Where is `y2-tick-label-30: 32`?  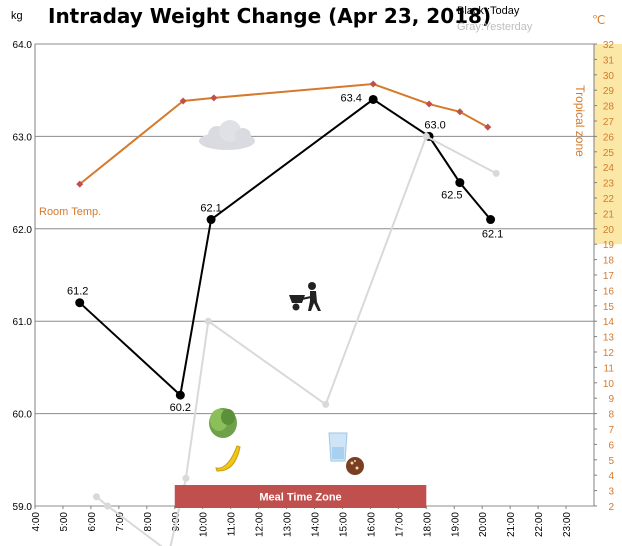
y2-tick-label-30: 32 is located at coordinates (609, 45).